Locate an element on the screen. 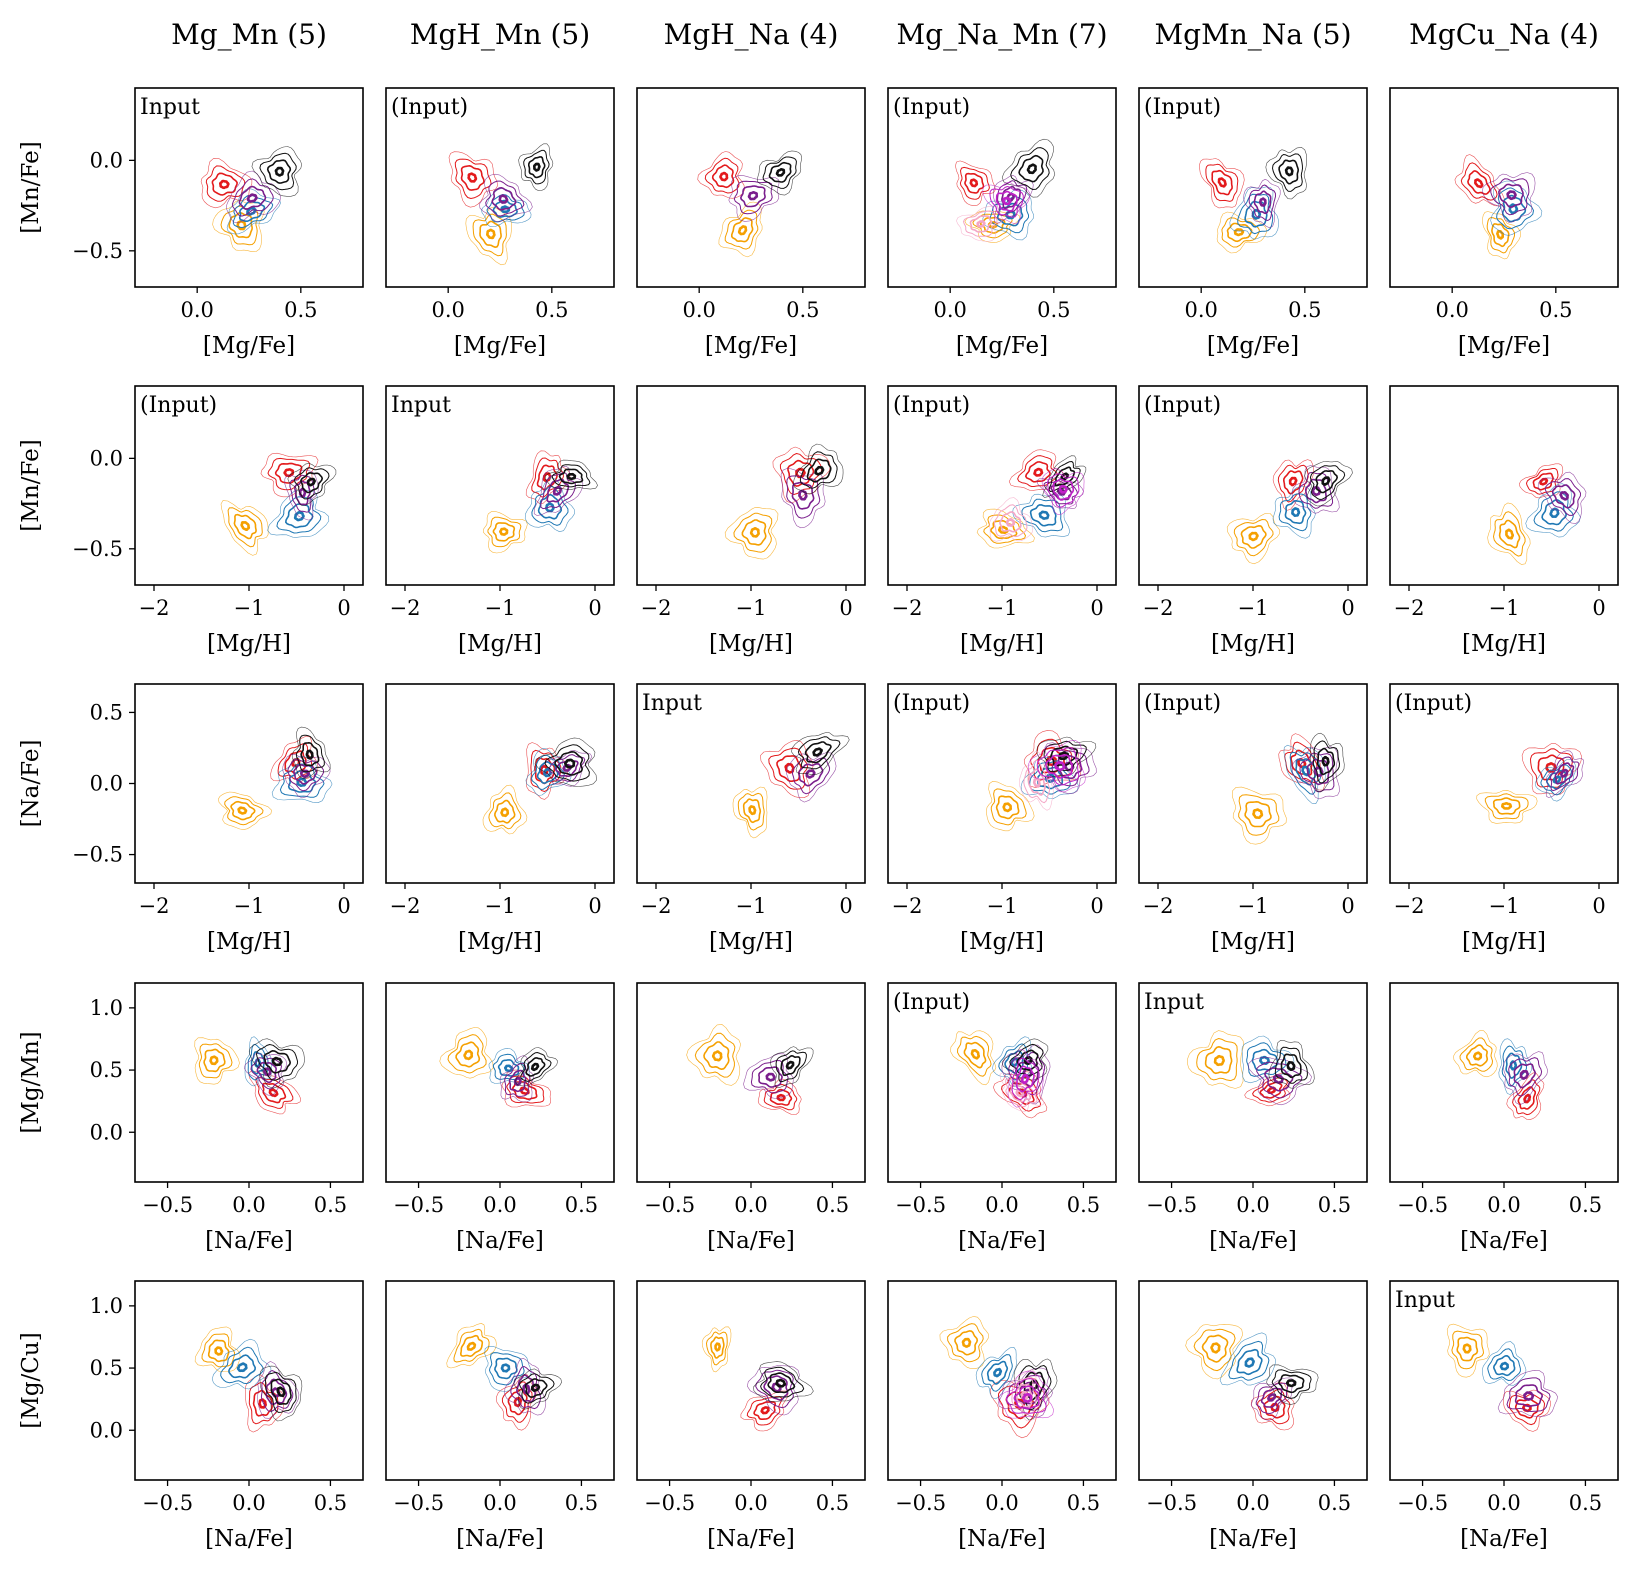 The width and height of the screenshot is (1635, 1580). panel-r2-c1 is located at coordinates (246, 488).